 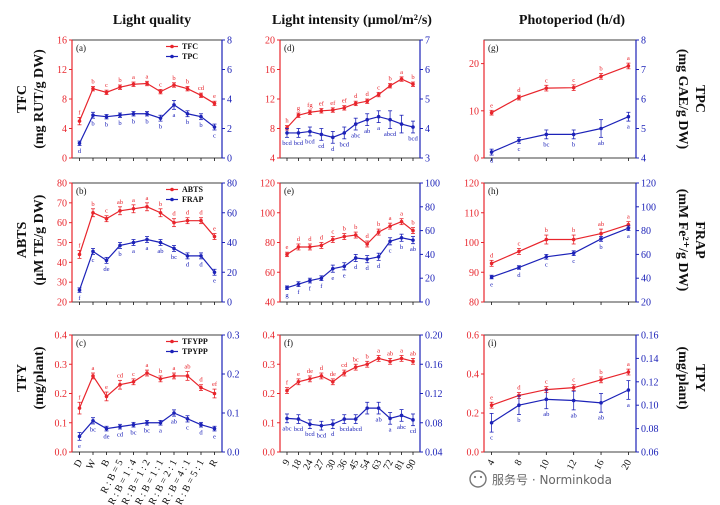 What do you see at coordinates (64, 100) in the screenshot?
I see `left-tick-label: 8` at bounding box center [64, 100].